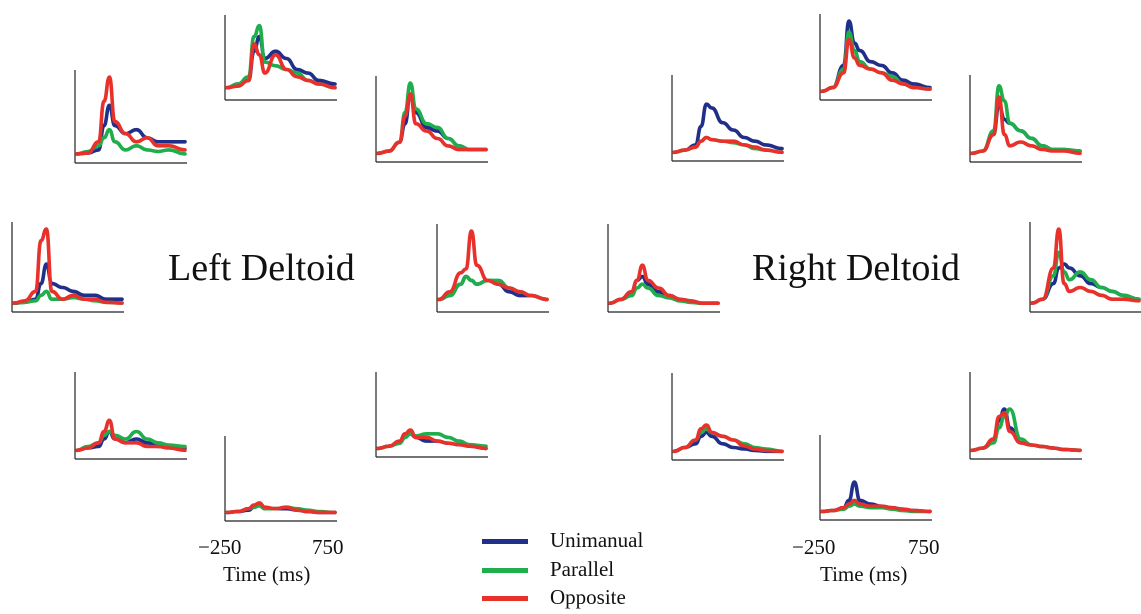  What do you see at coordinates (261, 268) in the screenshot?
I see `left-deltoid-title: Left Deltoid` at bounding box center [261, 268].